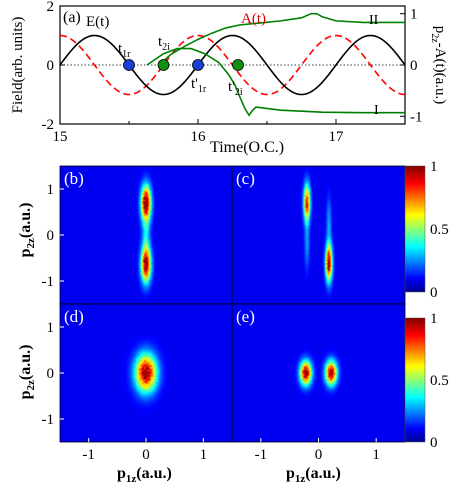 Image resolution: width=457 pixels, height=491 pixels. I want to click on marker-label-t1r-prime: t'1r, so click(199, 85).